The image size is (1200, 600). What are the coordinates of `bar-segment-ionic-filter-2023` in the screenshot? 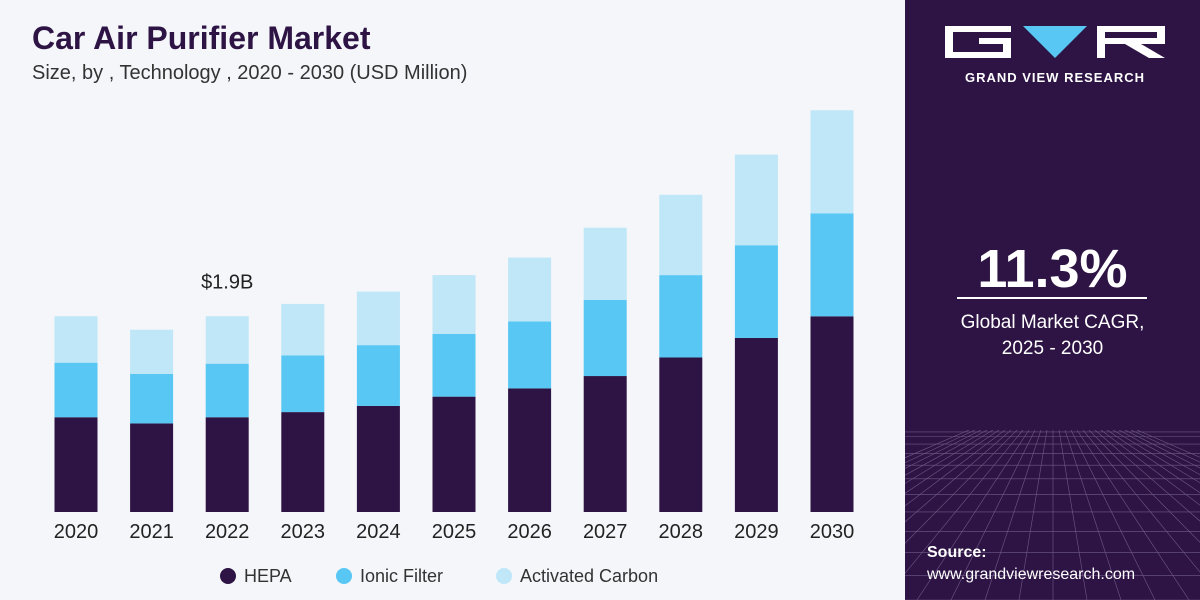 It's located at (303, 384).